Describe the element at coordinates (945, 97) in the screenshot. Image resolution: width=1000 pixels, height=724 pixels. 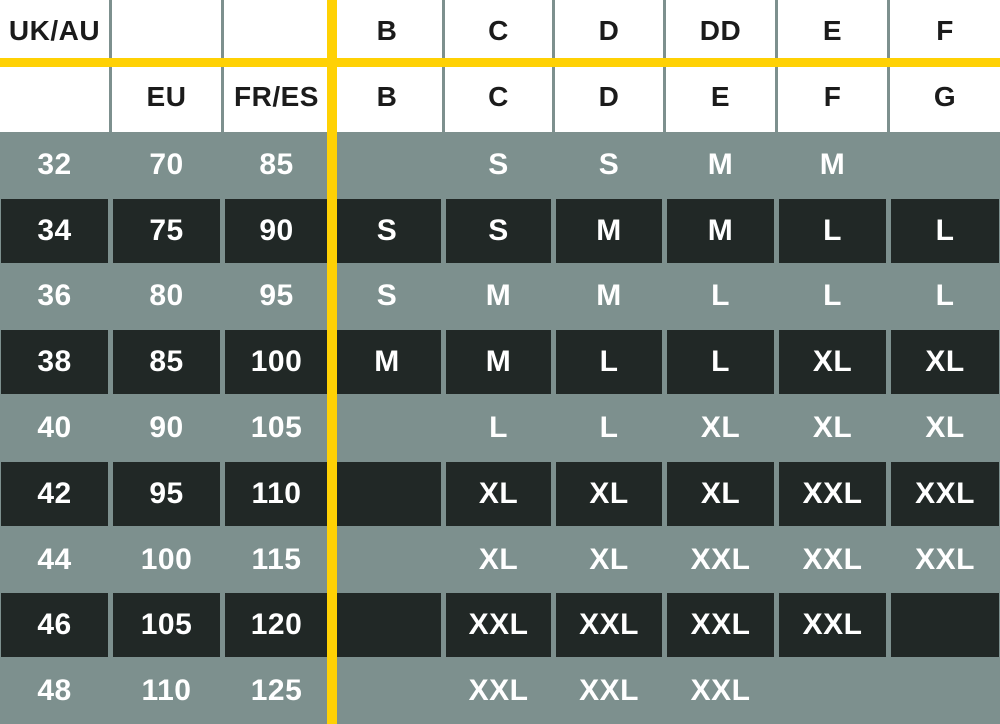
I see `header-cell-cup-g: G` at that location.